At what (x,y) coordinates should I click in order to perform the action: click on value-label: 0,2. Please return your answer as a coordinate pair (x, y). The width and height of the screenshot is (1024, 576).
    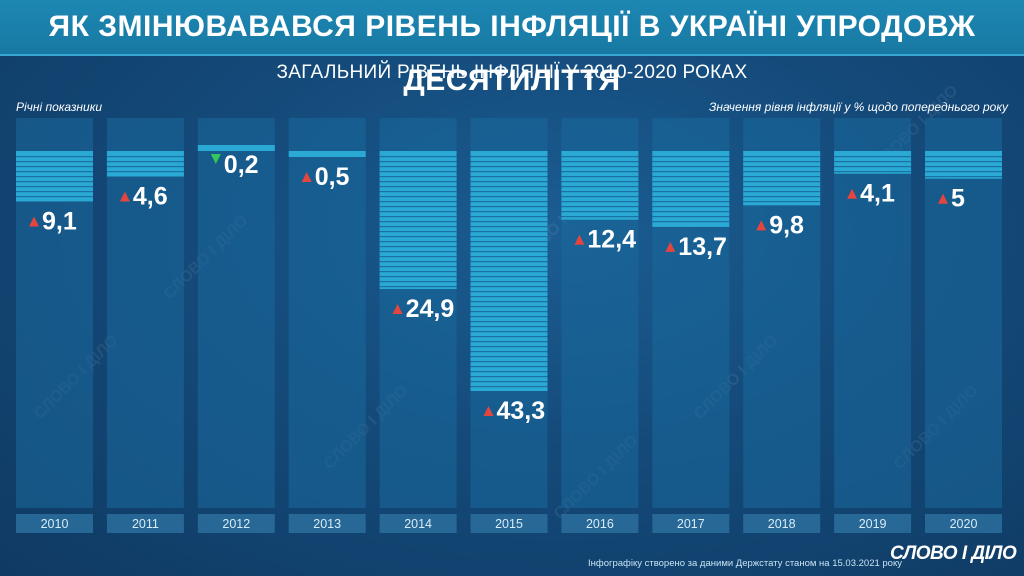
    Looking at the image, I should click on (241, 165).